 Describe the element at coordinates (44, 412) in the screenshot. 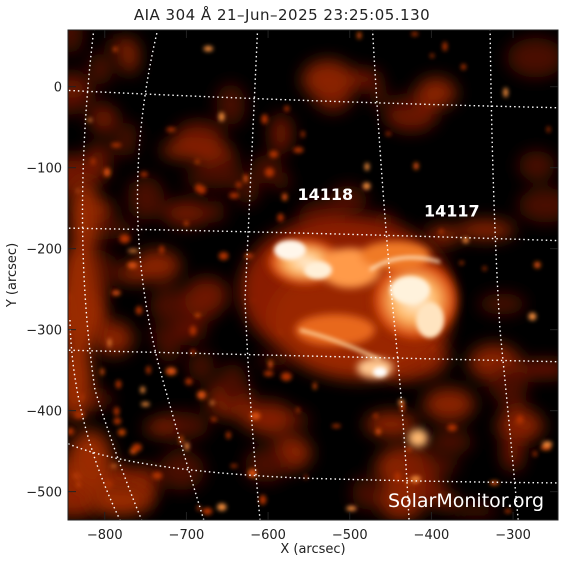

I see `y-tick-label: −400` at that location.